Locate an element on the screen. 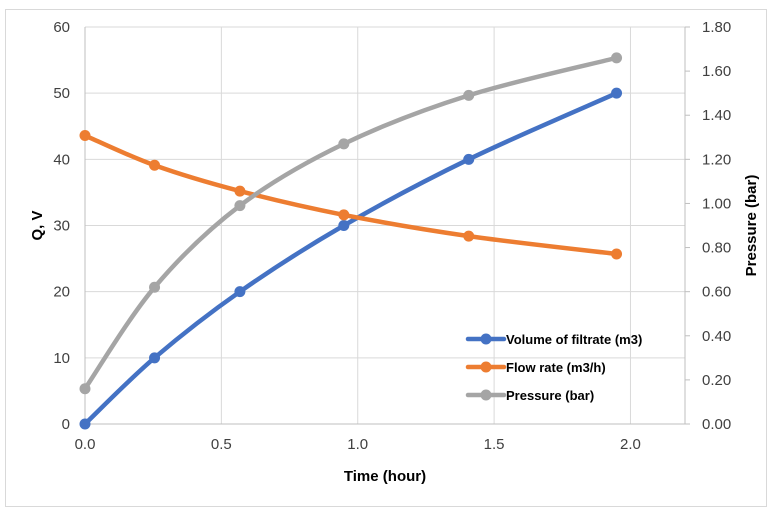 The width and height of the screenshot is (773, 516). y-tick-label: 20 is located at coordinates (61, 292).